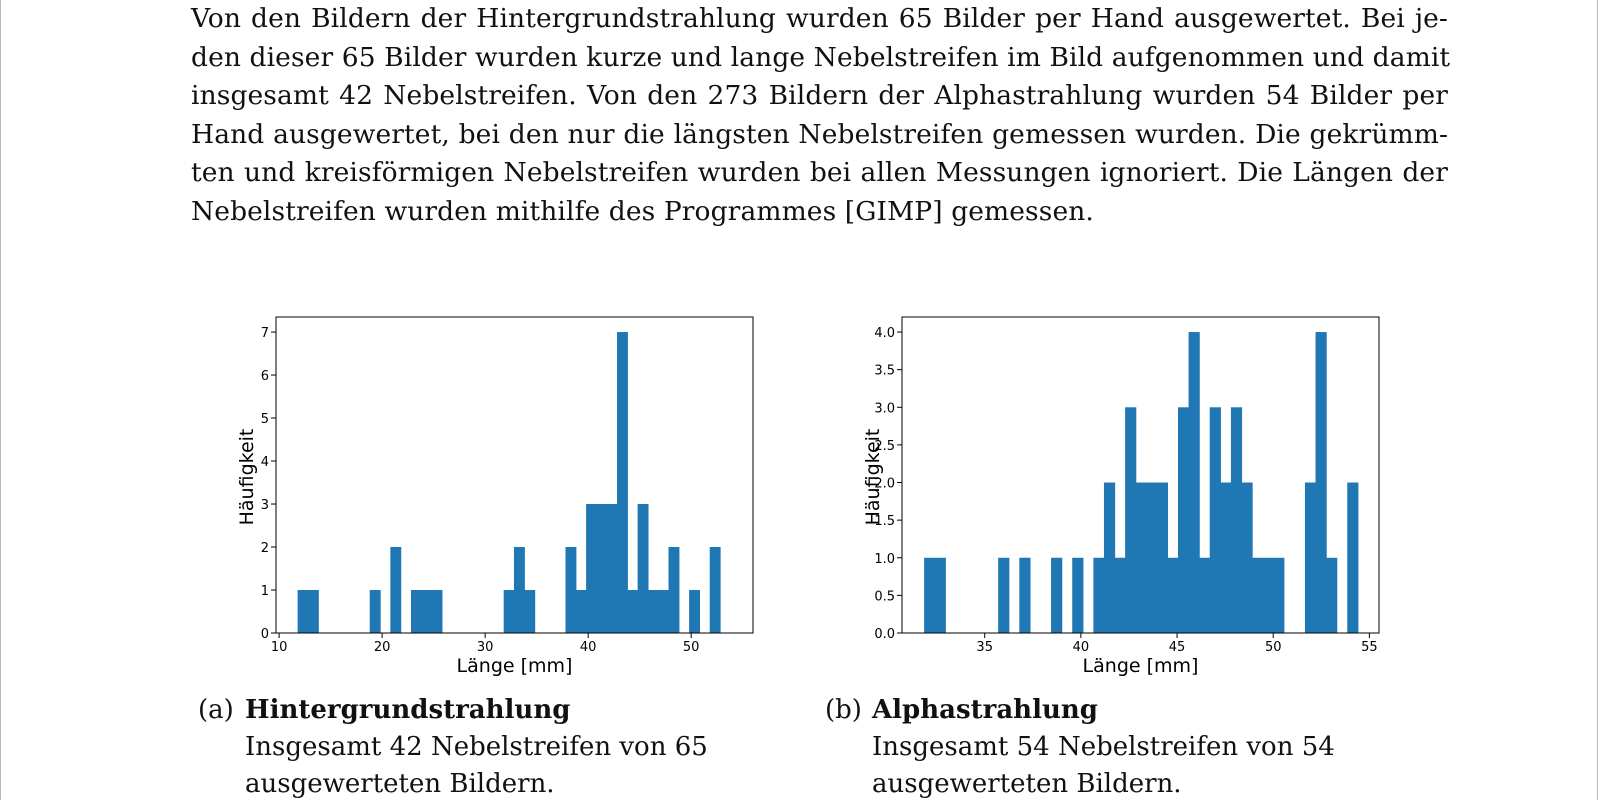 The width and height of the screenshot is (1600, 803). Describe the element at coordinates (1081, 647) in the screenshot. I see `hist-b-xtick-label: 40` at that location.